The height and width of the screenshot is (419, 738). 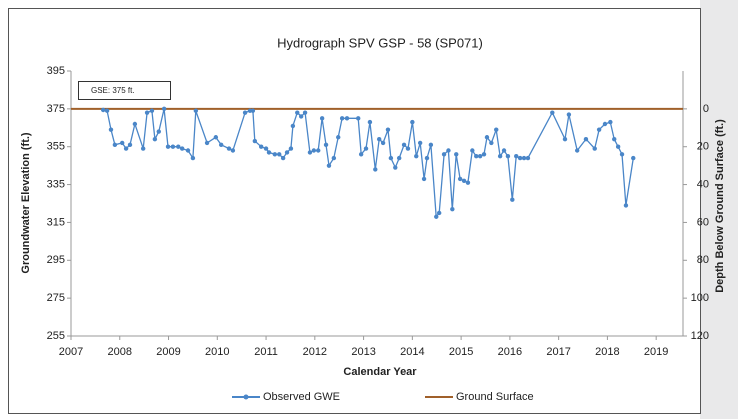 What do you see at coordinates (558, 352) in the screenshot?
I see `x-tick-label: 2017` at bounding box center [558, 352].